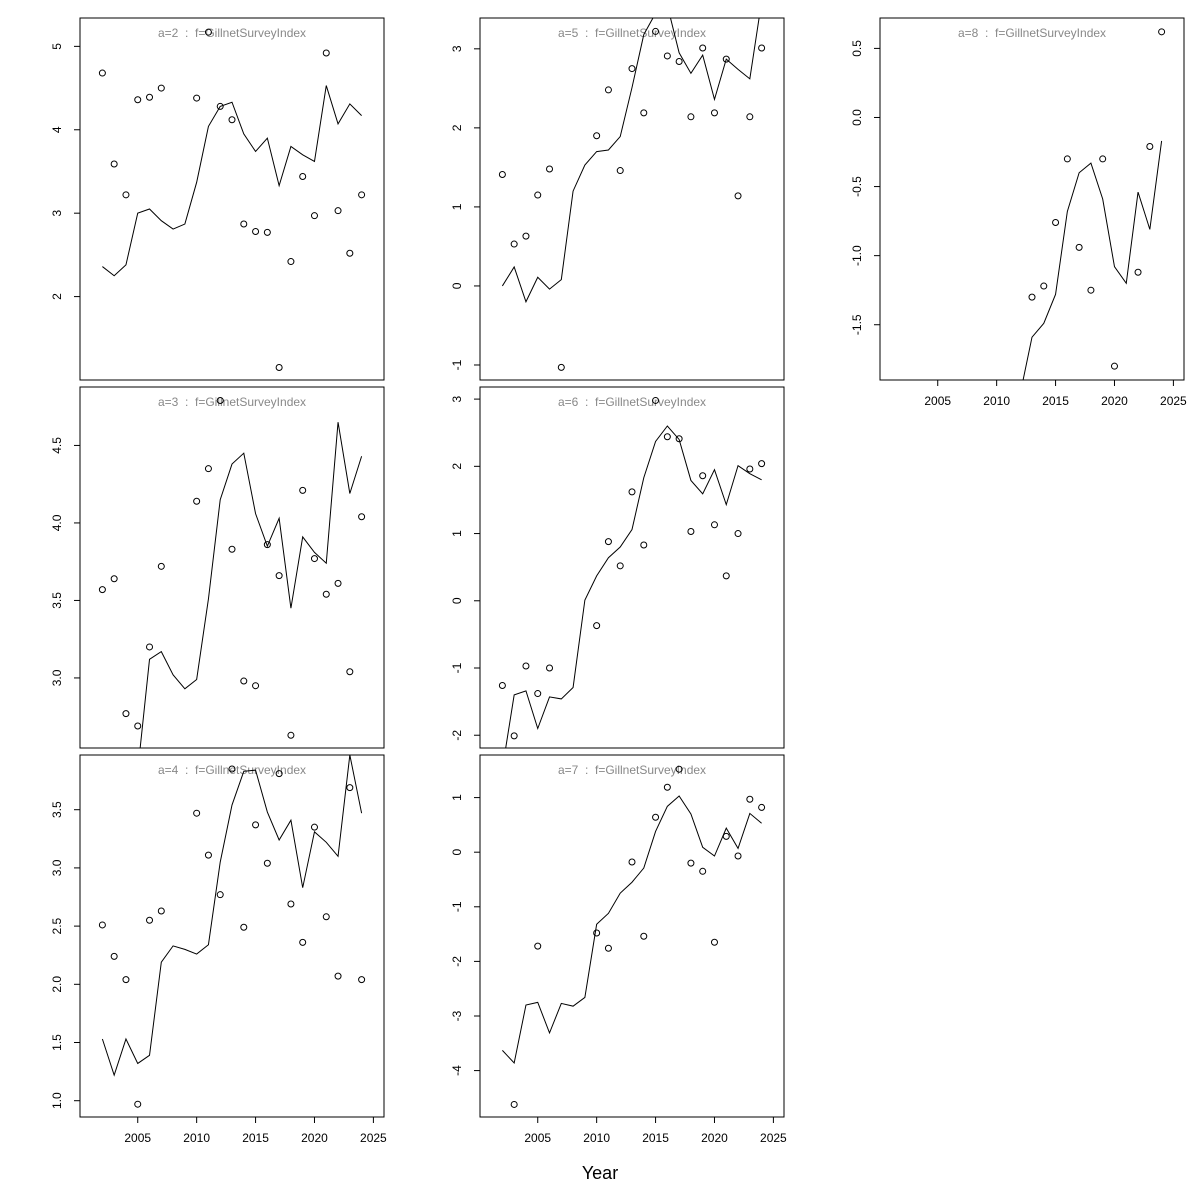 The width and height of the screenshot is (1200, 1200). What do you see at coordinates (457, 961) in the screenshot?
I see `y-tick-label: -2` at bounding box center [457, 961].